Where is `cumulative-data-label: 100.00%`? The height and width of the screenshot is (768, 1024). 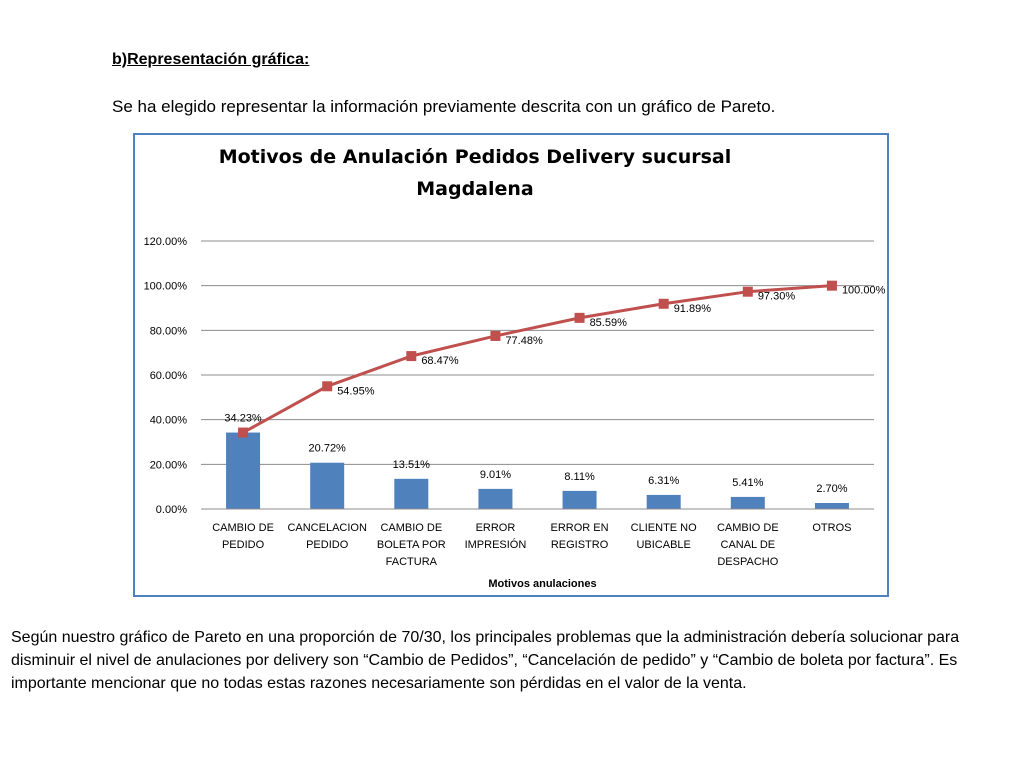 cumulative-data-label: 100.00% is located at coordinates (864, 291).